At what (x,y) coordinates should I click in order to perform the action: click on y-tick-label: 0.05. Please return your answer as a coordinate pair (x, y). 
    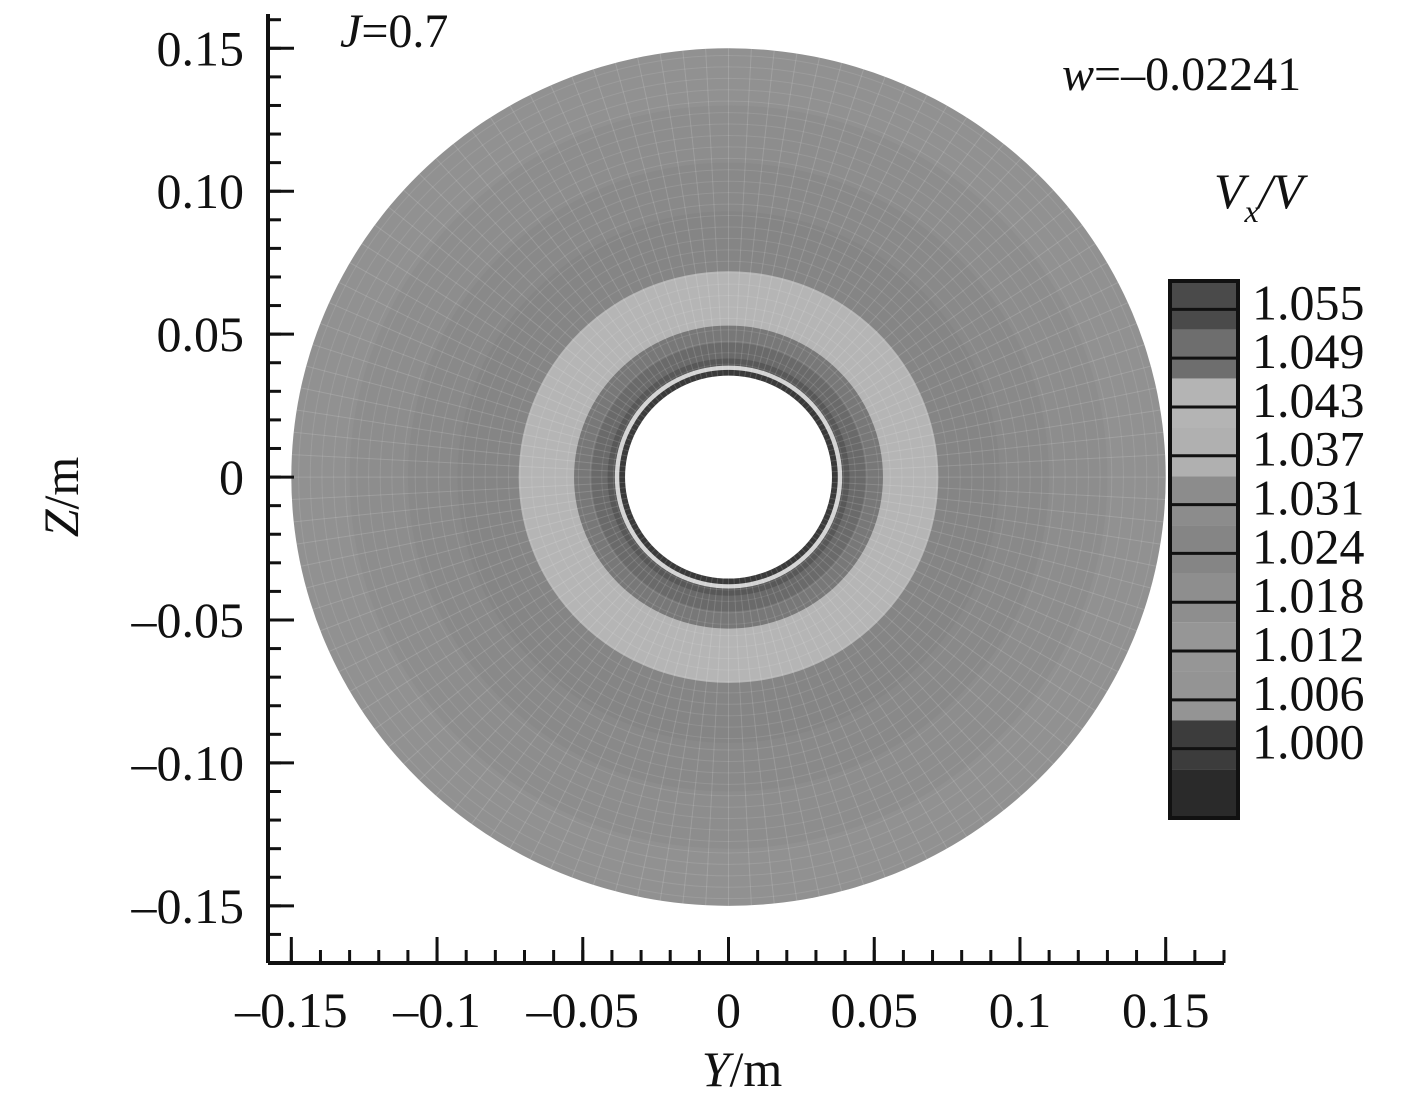
    Looking at the image, I should click on (201, 334).